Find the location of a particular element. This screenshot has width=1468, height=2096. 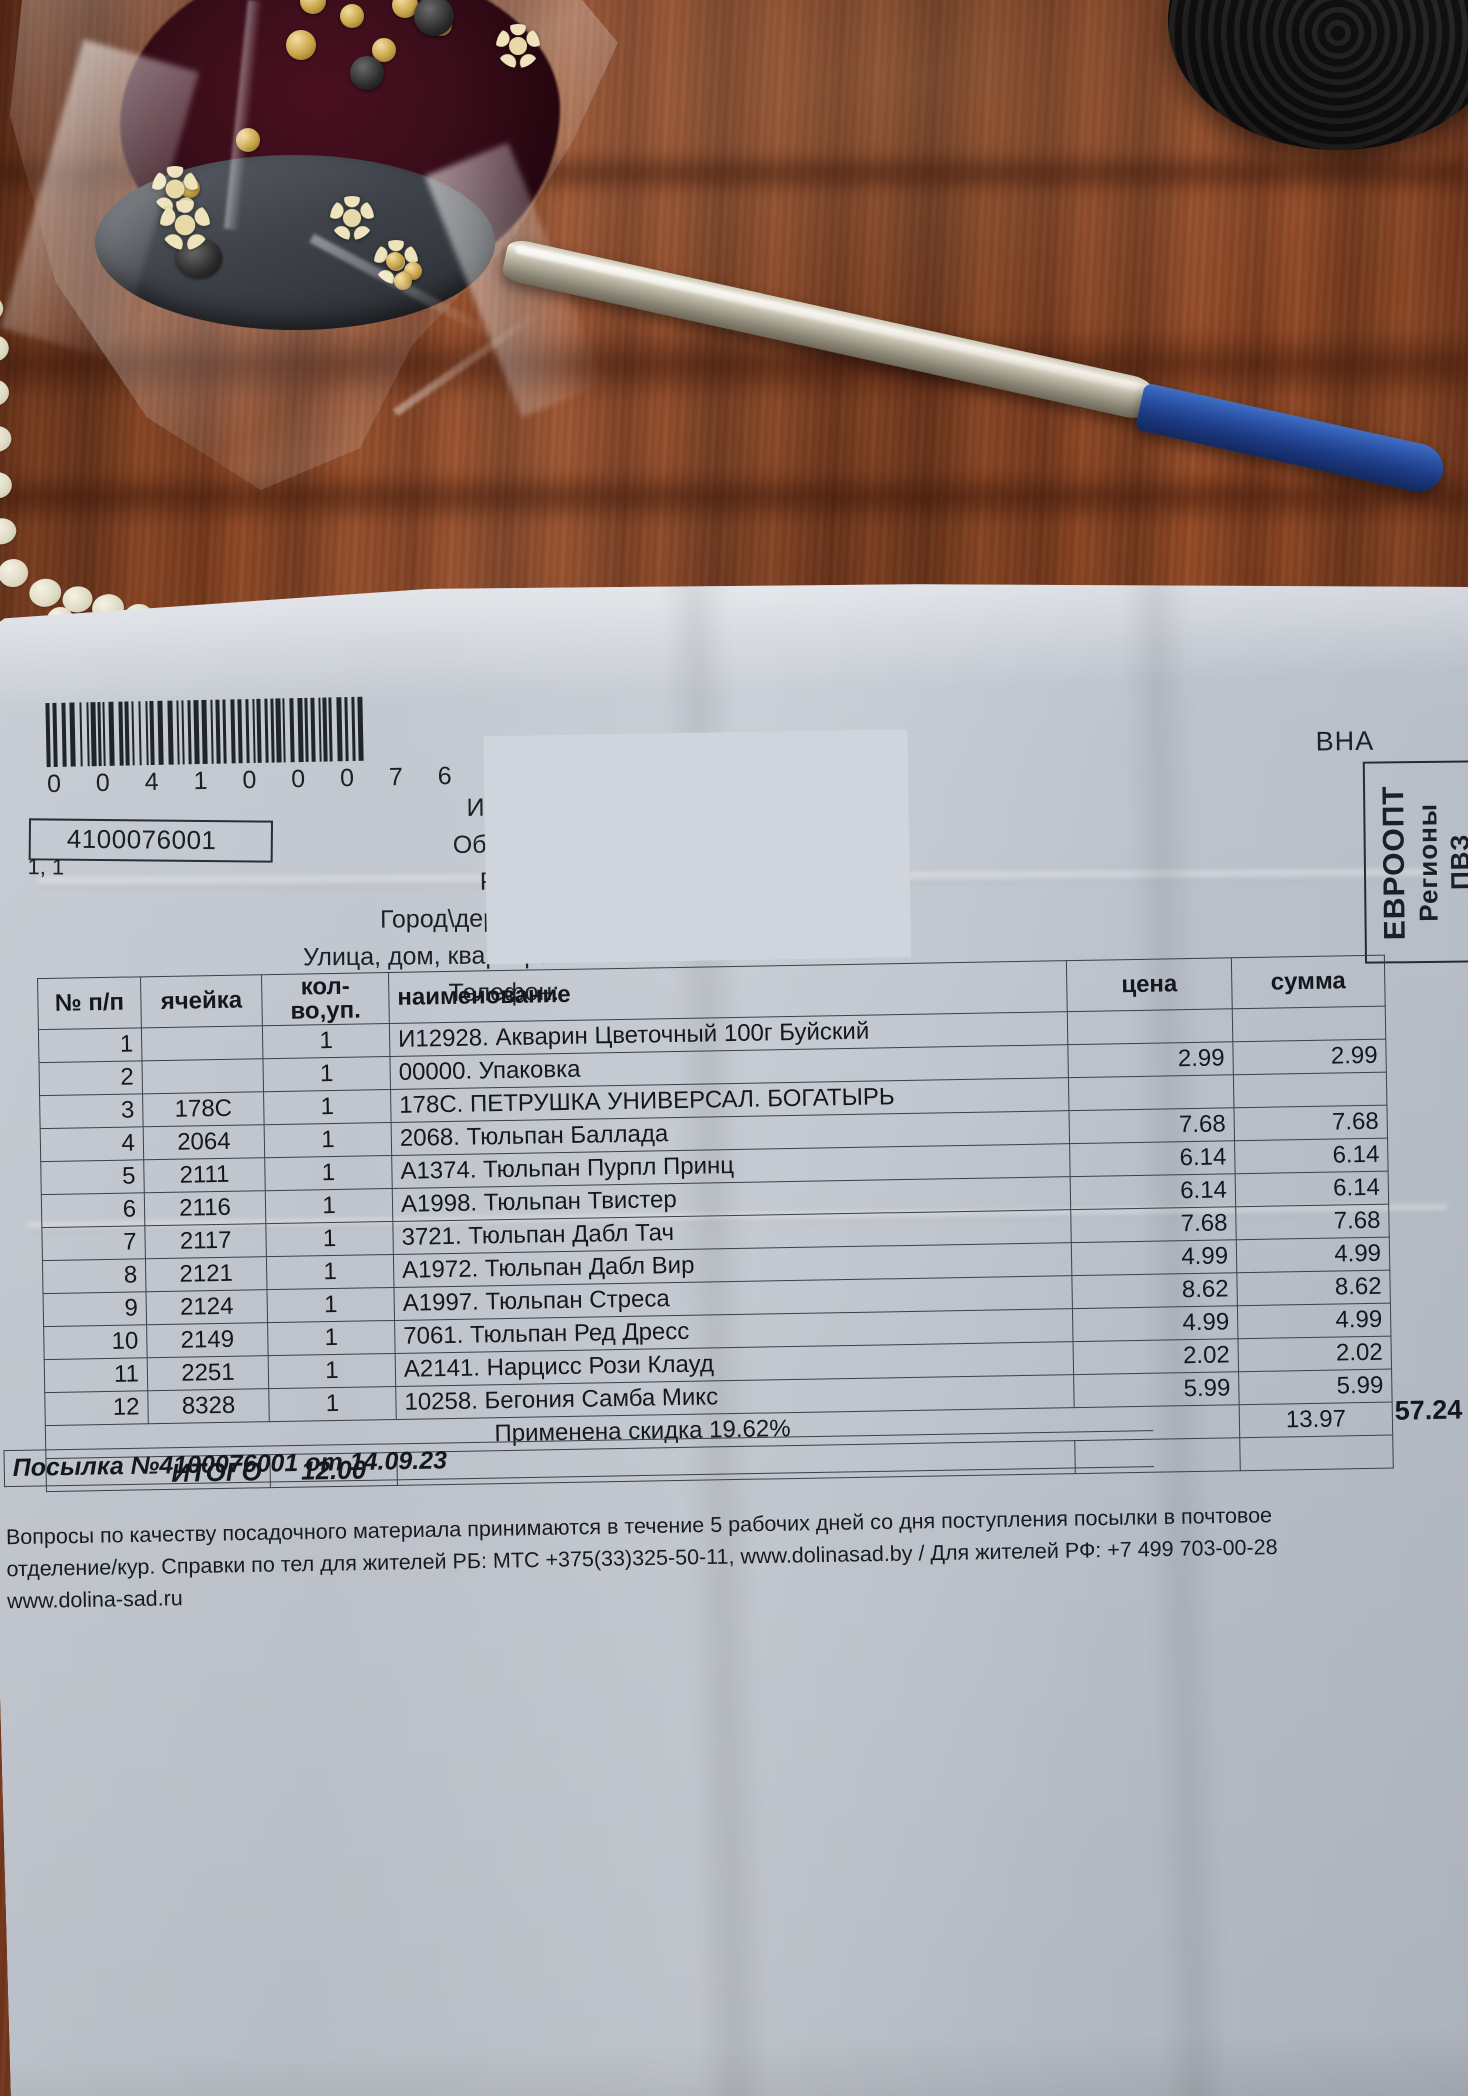

row-cell: 8328 is located at coordinates (209, 1406).